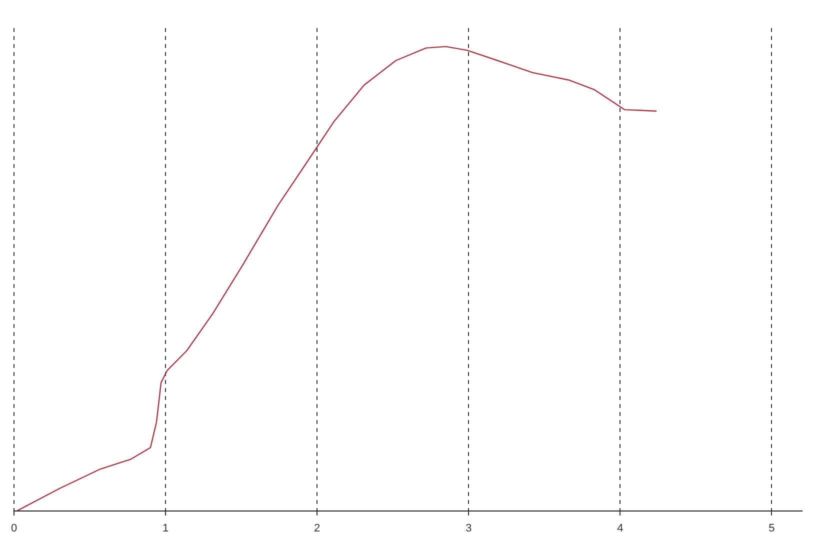  What do you see at coordinates (620, 528) in the screenshot?
I see `x-tick-label: 4` at bounding box center [620, 528].